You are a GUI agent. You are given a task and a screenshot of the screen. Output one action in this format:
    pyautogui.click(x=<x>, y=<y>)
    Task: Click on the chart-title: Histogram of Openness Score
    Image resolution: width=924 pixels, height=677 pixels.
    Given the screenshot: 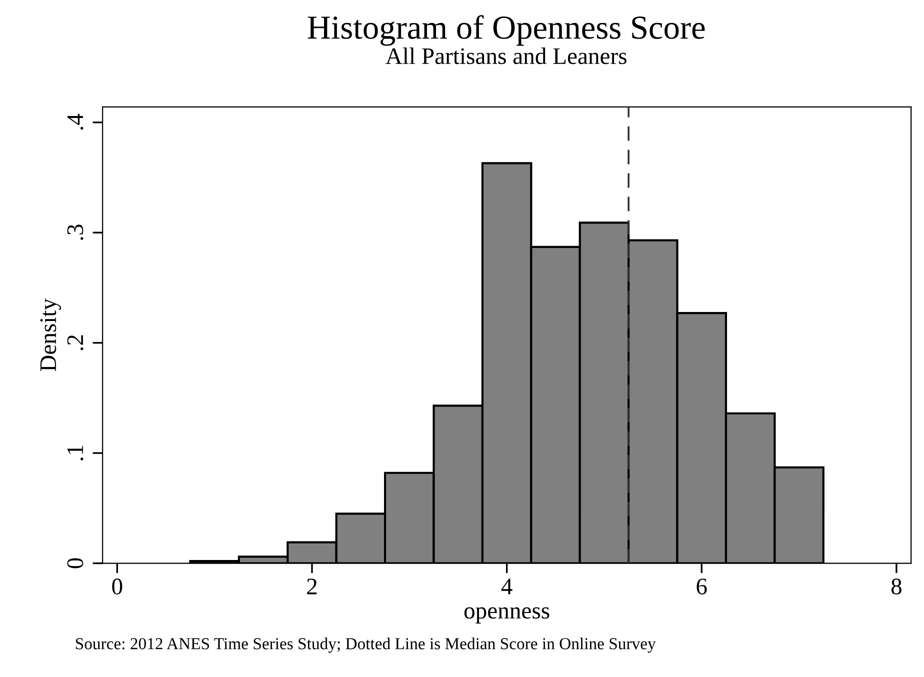 What is the action you would take?
    pyautogui.click(x=506, y=30)
    